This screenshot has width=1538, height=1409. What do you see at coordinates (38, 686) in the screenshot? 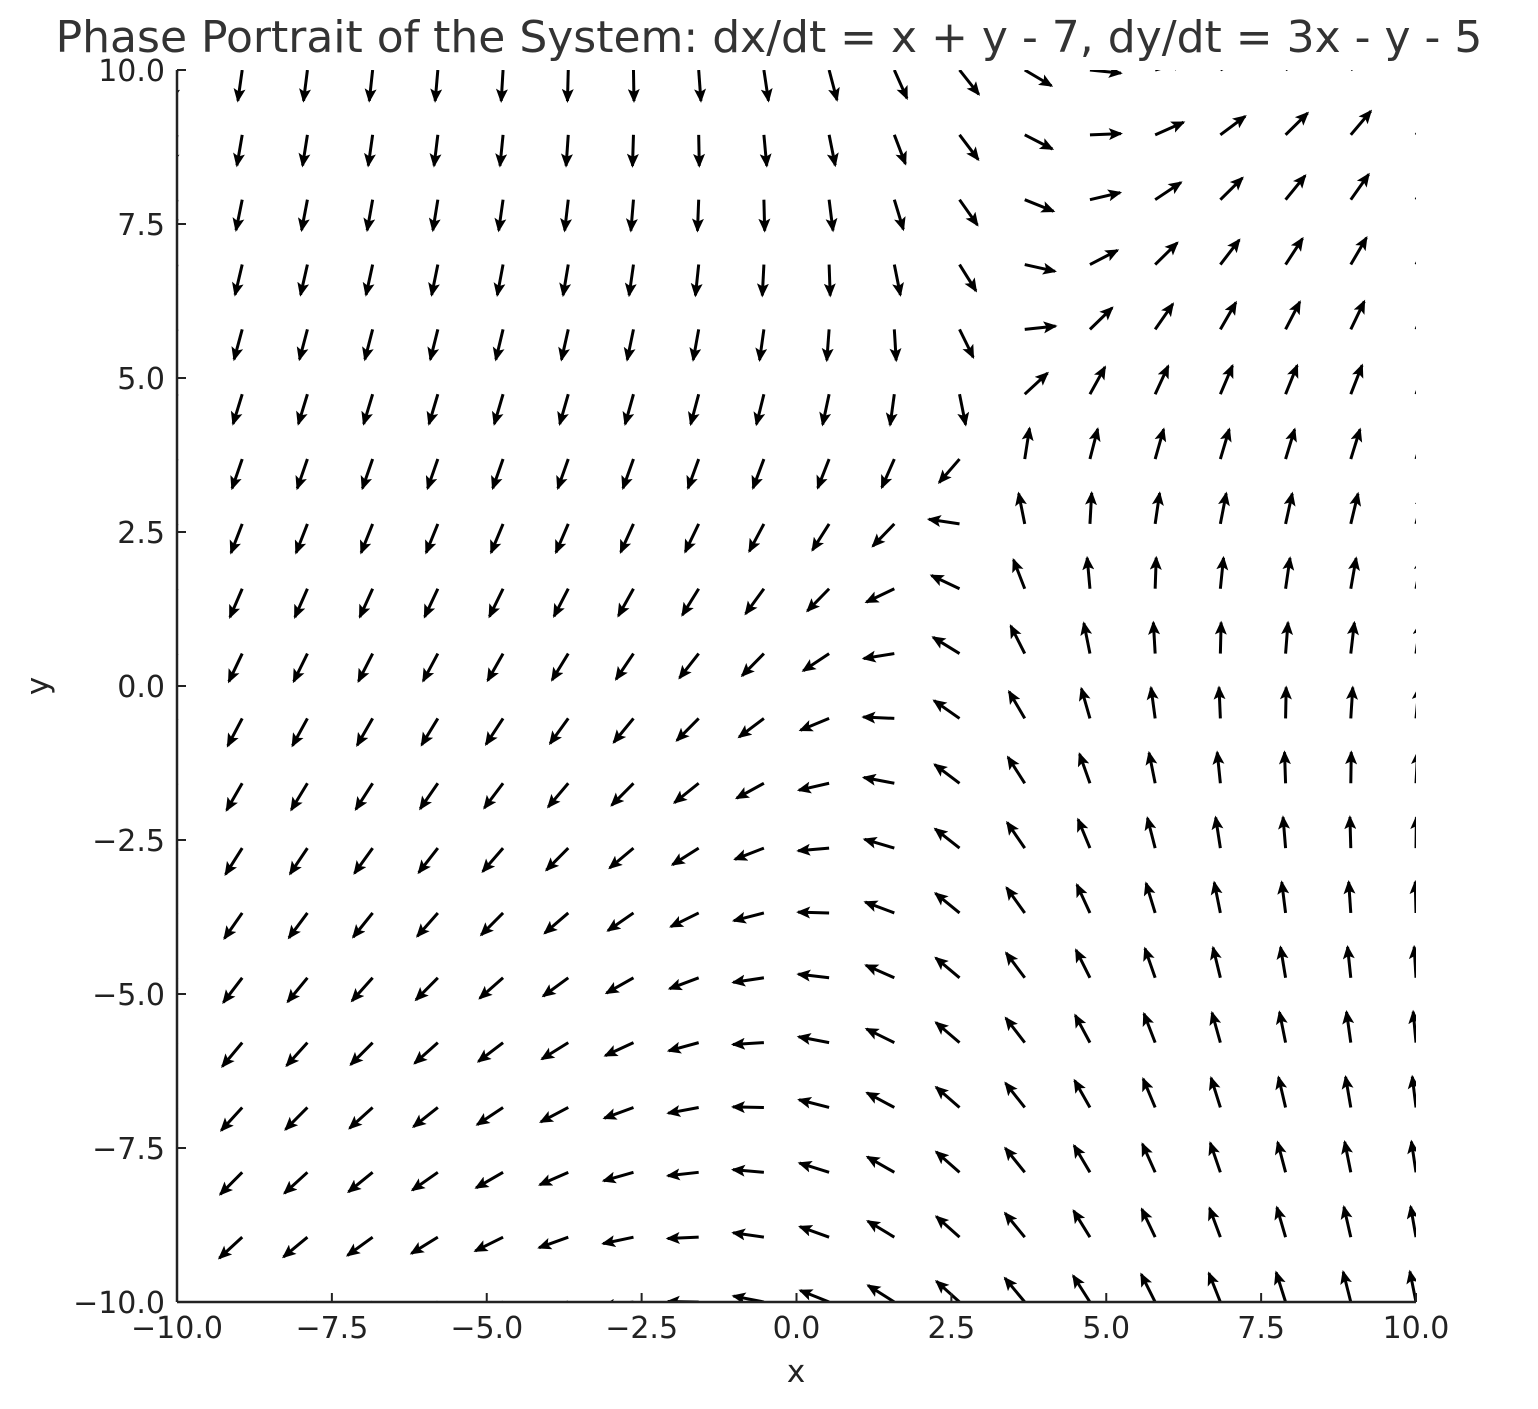
I see `y-axis-label: y` at bounding box center [38, 686].